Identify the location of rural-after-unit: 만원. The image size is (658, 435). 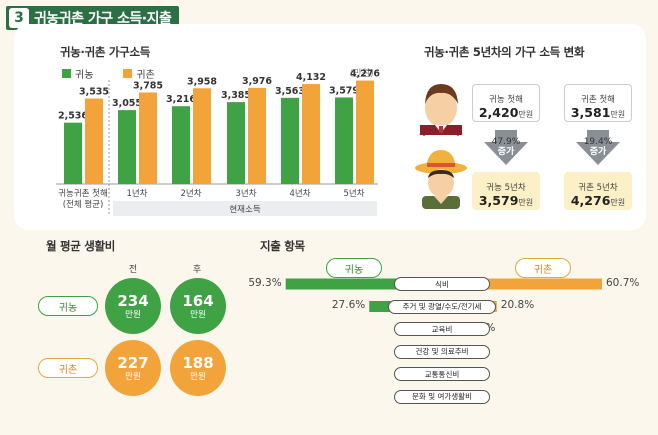
(198, 376).